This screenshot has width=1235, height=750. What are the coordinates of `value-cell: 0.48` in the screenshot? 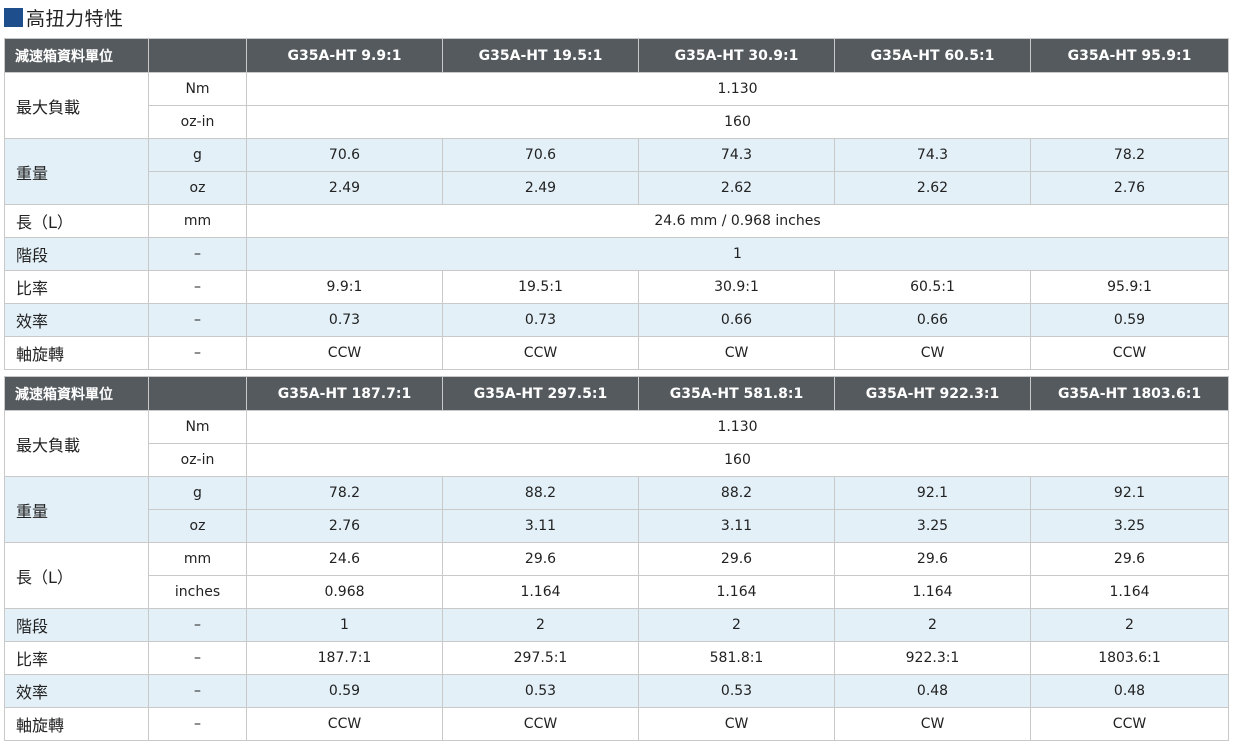 It's located at (1129, 691).